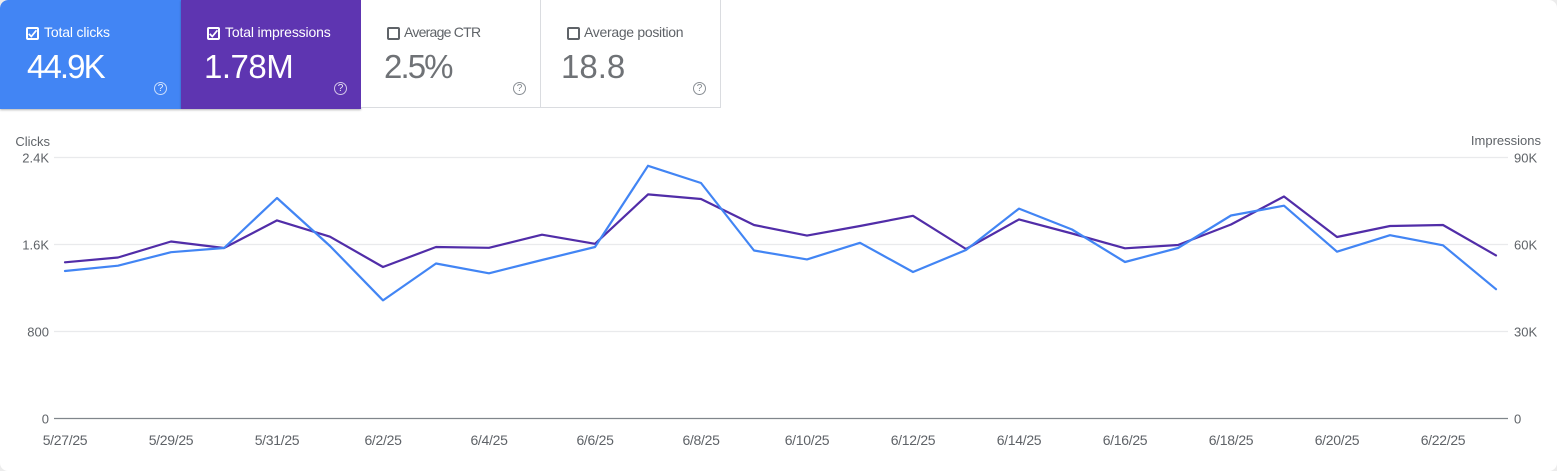 This screenshot has width=1557, height=471. I want to click on svg-text: 6/14/25, so click(1019, 440).